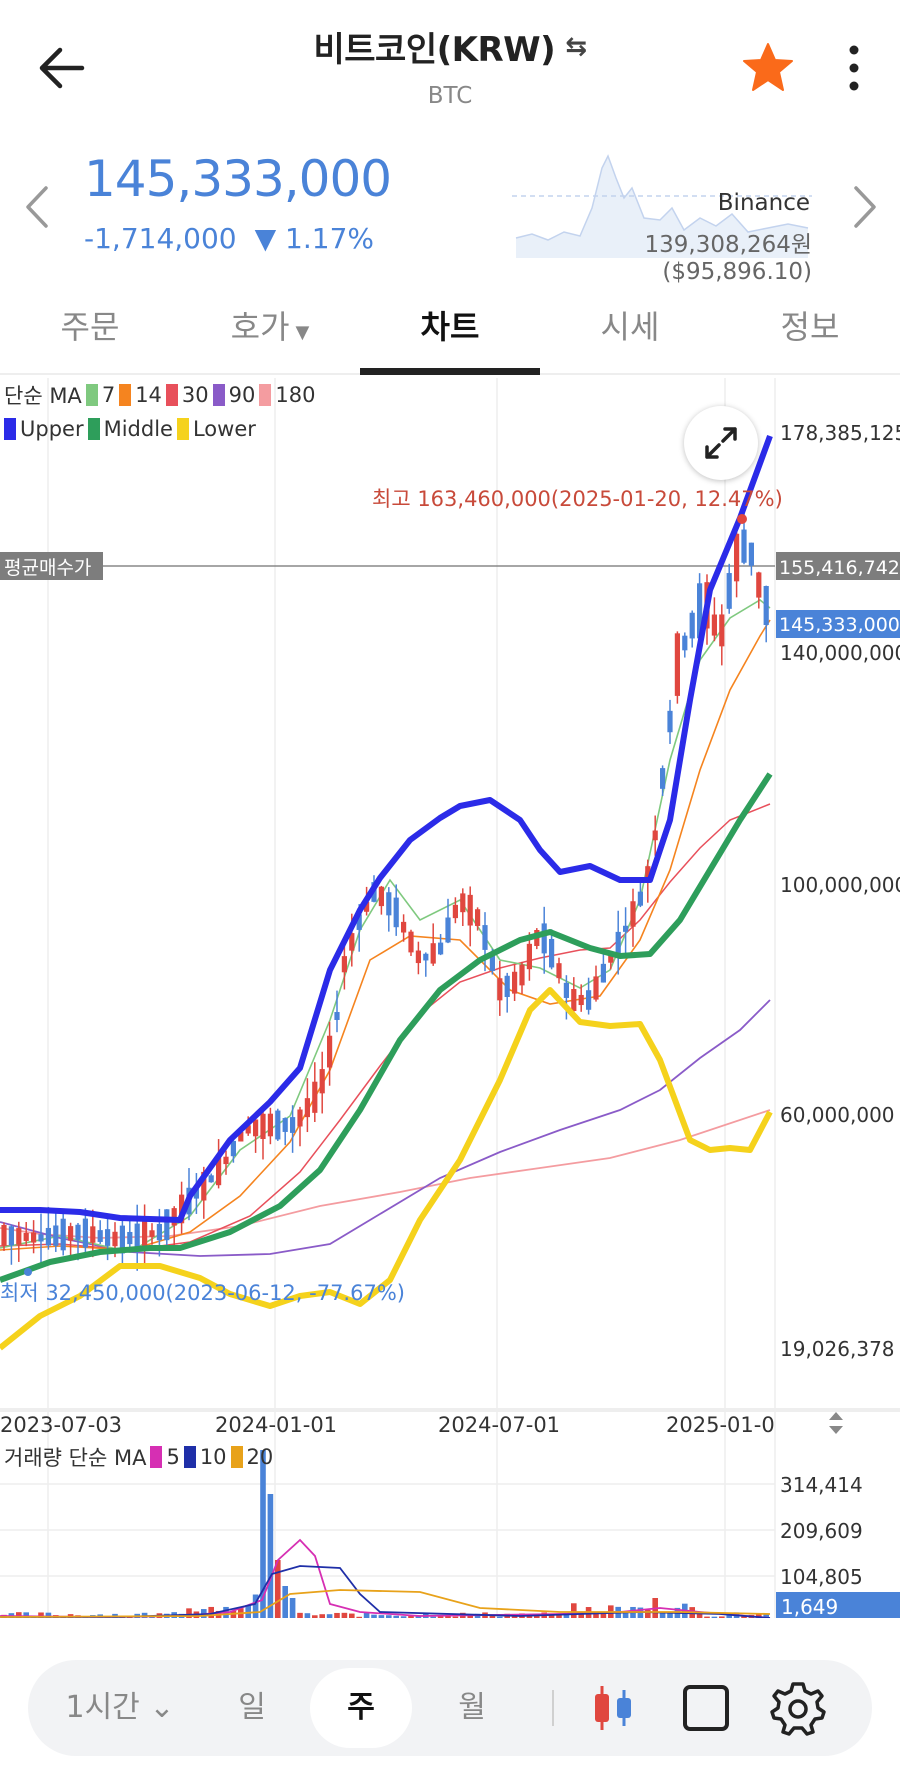 Image resolution: width=900 pixels, height=1773 pixels. Describe the element at coordinates (260, 327) in the screenshot. I see `tab-label: 호가` at that location.